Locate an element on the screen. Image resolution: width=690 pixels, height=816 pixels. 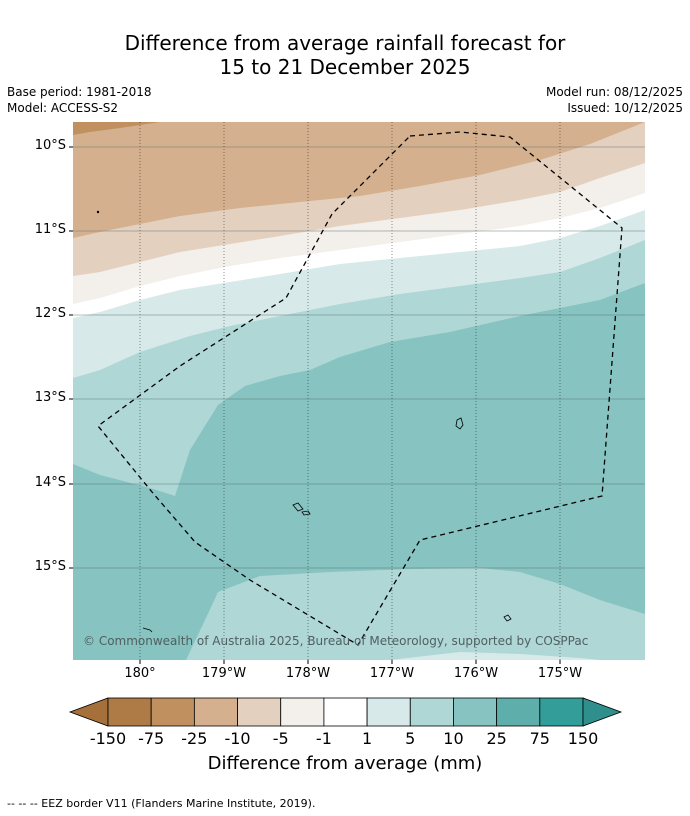
colorbar-extend-high is located at coordinates (602, 712).